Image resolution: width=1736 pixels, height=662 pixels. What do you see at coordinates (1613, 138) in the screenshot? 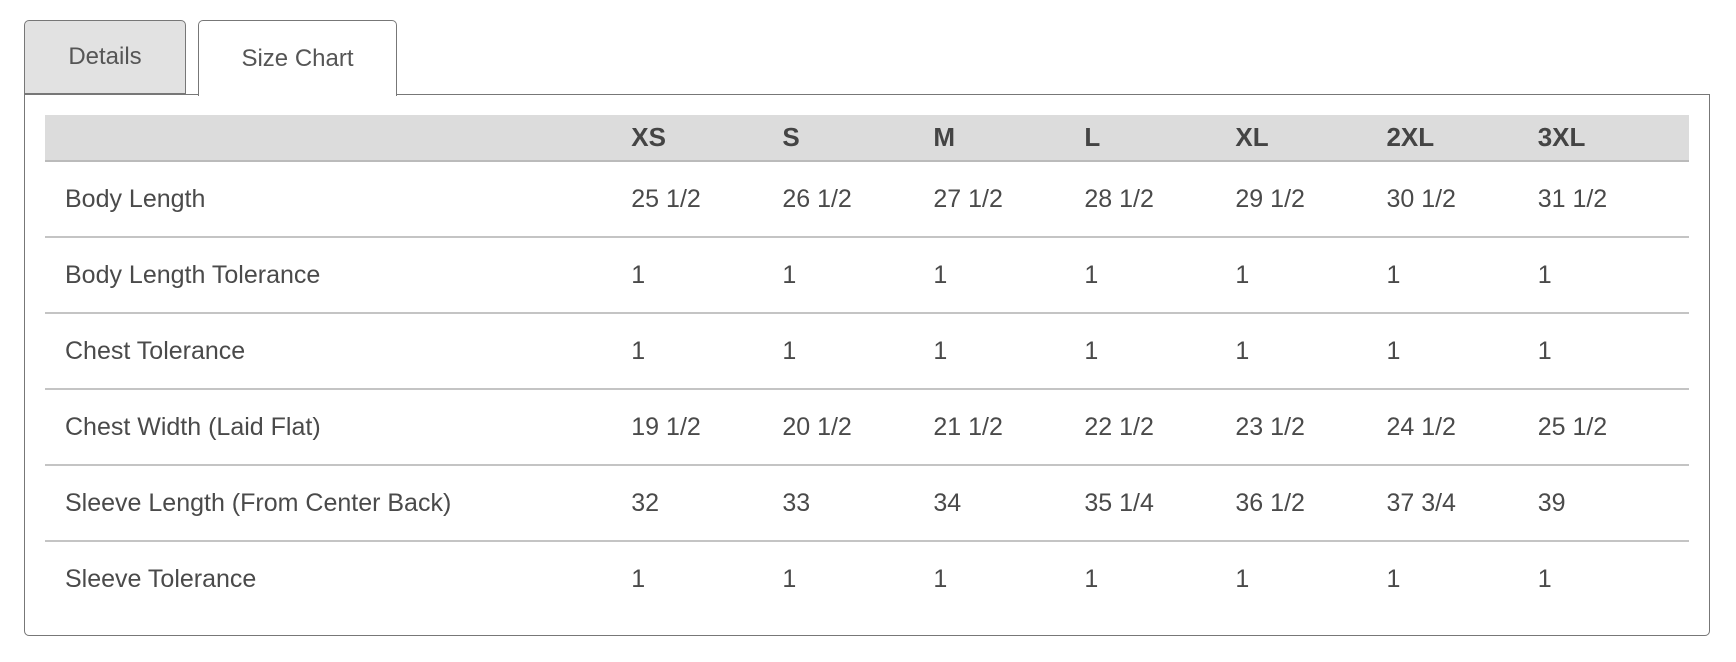
I see `header-cell-size: 3XL` at bounding box center [1613, 138].